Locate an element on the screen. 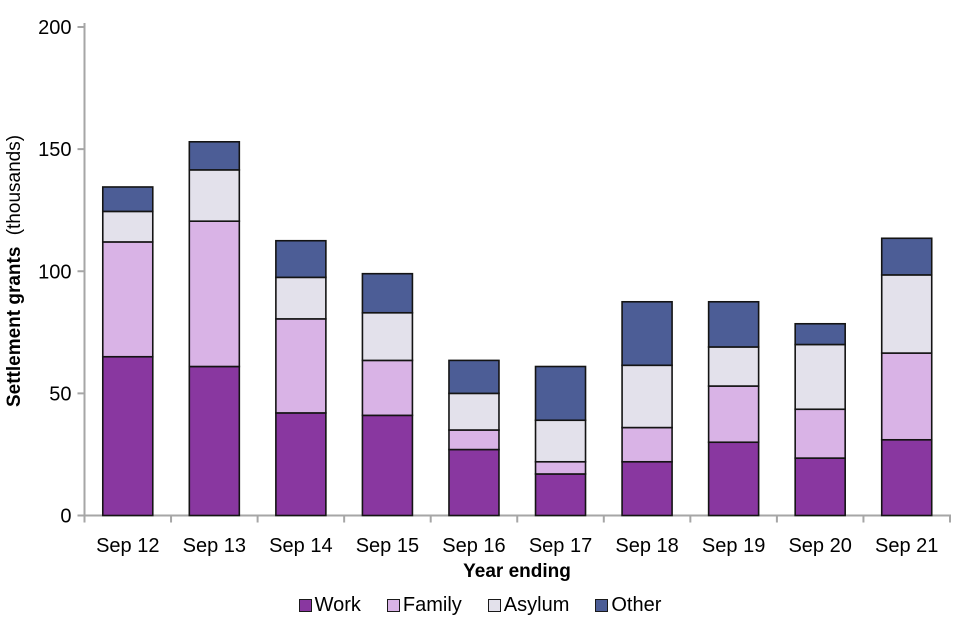  y-axis-tick-label: 100 is located at coordinates (54, 272).